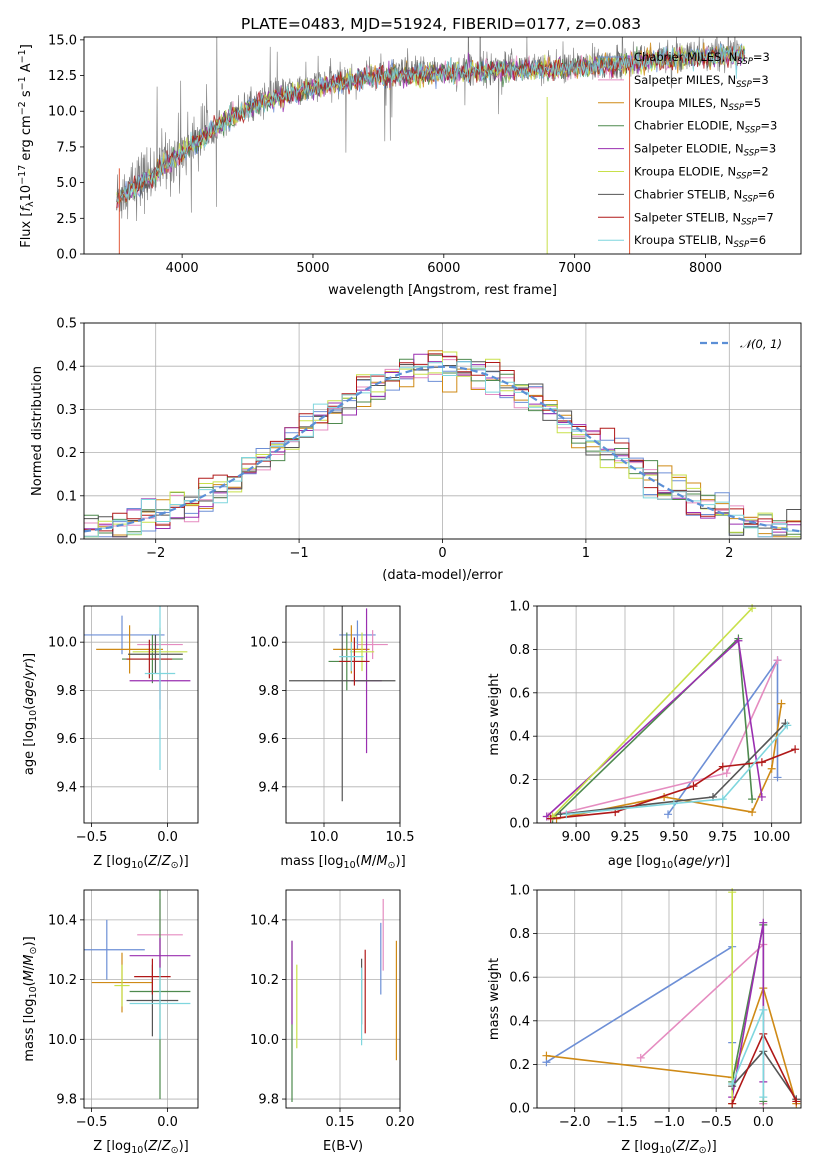 The width and height of the screenshot is (819, 1170). I want to click on y-tick-label: 0.6, so click(519, 693).